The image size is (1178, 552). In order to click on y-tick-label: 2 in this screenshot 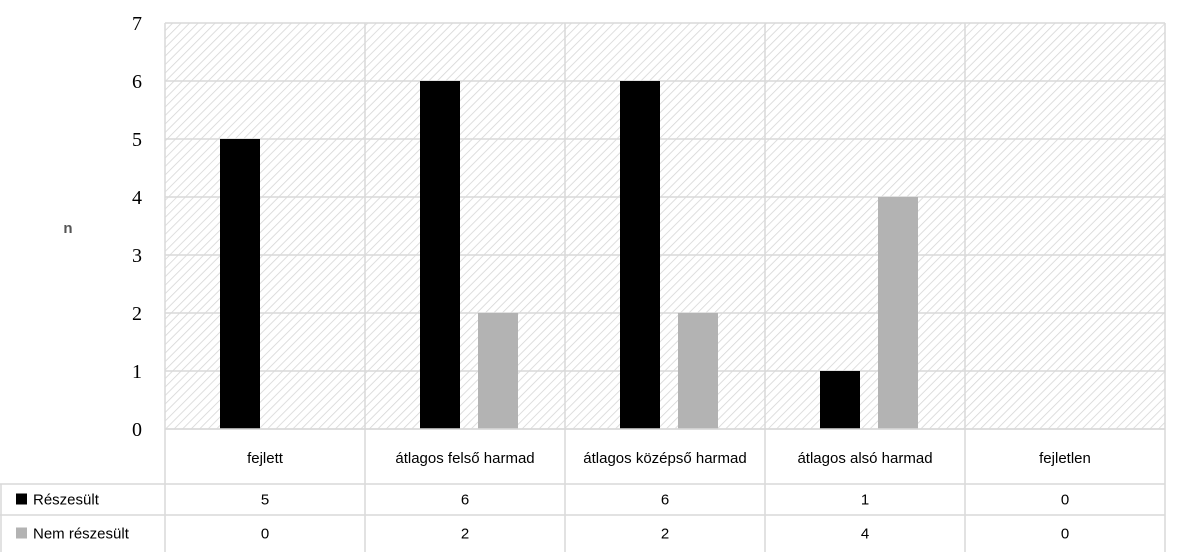, I will do `click(137, 314)`.